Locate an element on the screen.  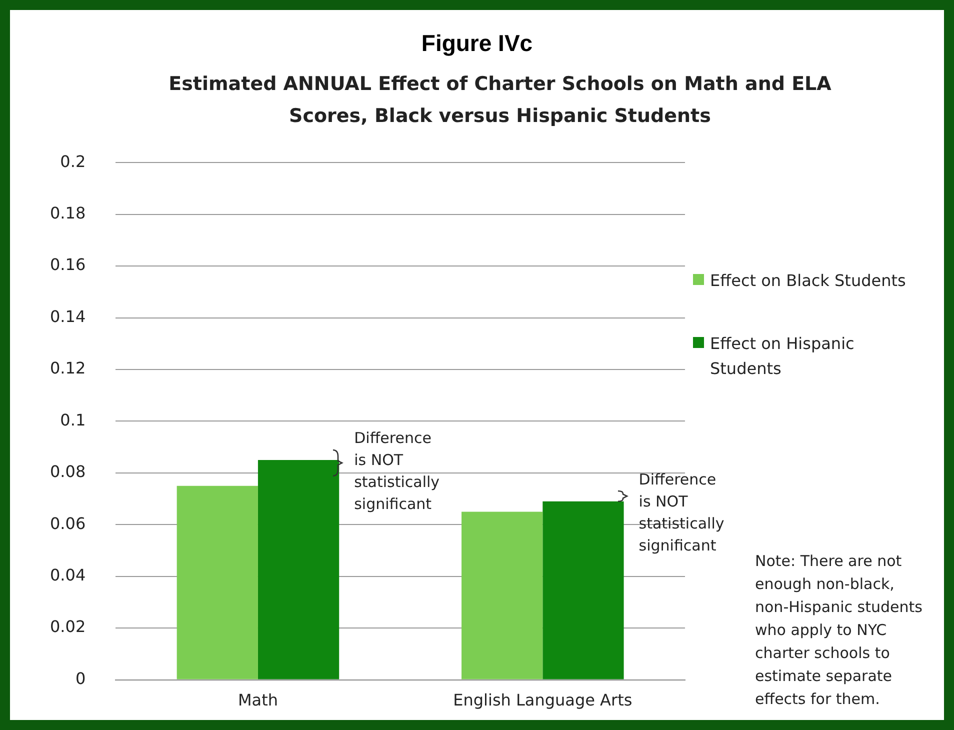
legend-label: Effect on Hispanic Students is located at coordinates (783, 356).